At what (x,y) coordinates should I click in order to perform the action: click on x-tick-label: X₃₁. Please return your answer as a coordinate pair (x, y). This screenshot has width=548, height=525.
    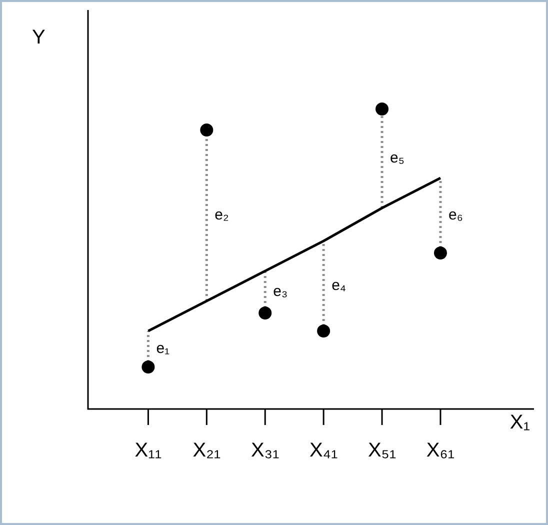
    Looking at the image, I should click on (265, 451).